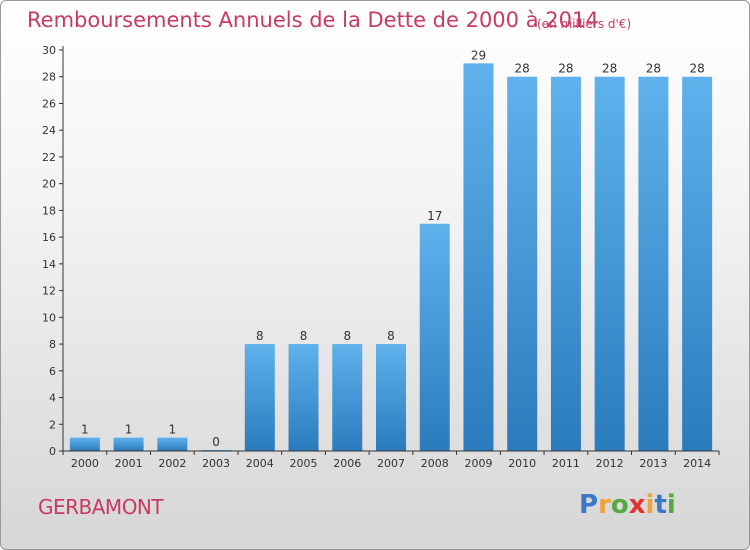 The height and width of the screenshot is (550, 750). Describe the element at coordinates (619, 505) in the screenshot. I see `logo-letter: o` at that location.